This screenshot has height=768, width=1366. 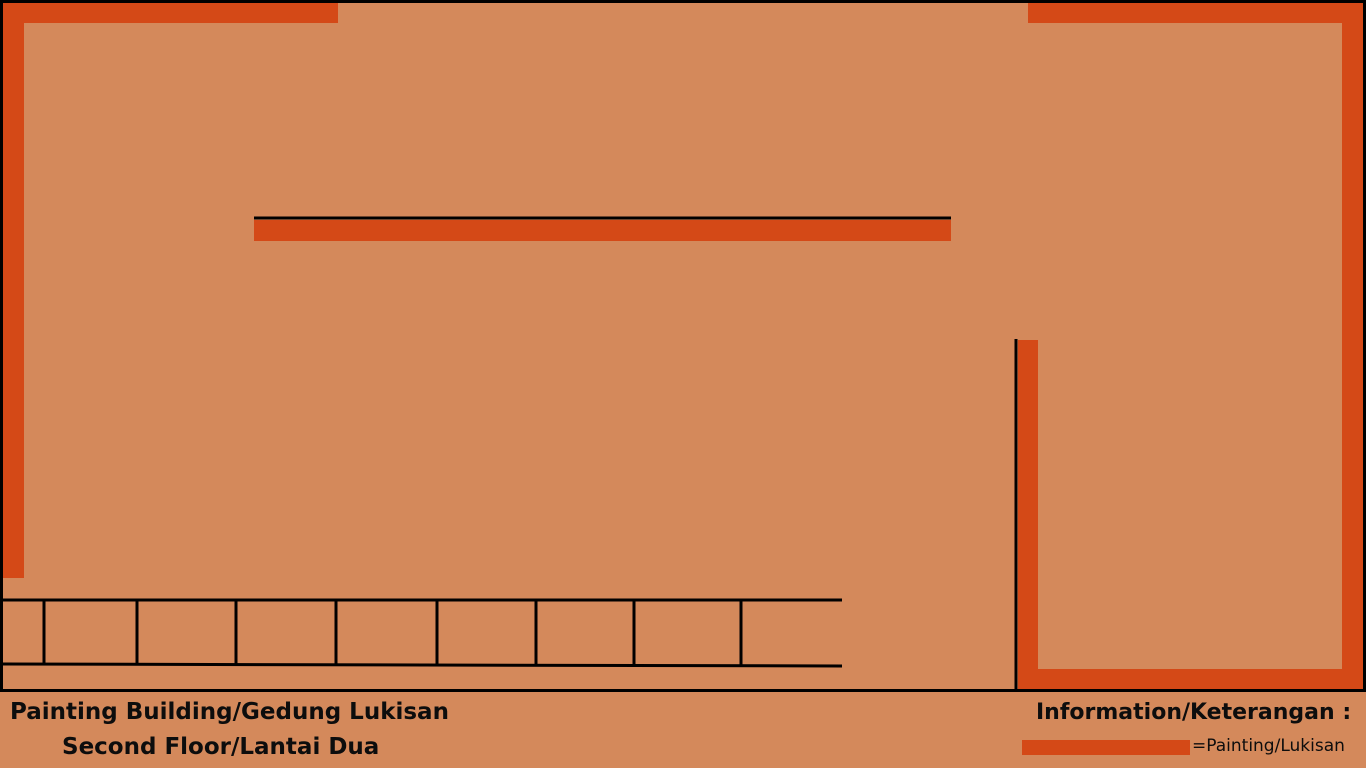 What do you see at coordinates (1190, 680) in the screenshot?
I see `painting-room-bottom` at bounding box center [1190, 680].